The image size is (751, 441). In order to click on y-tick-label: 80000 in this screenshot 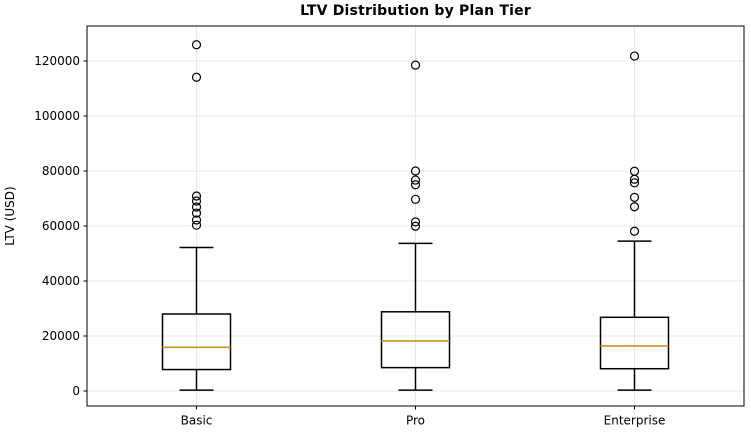, I will do `click(61, 171)`.